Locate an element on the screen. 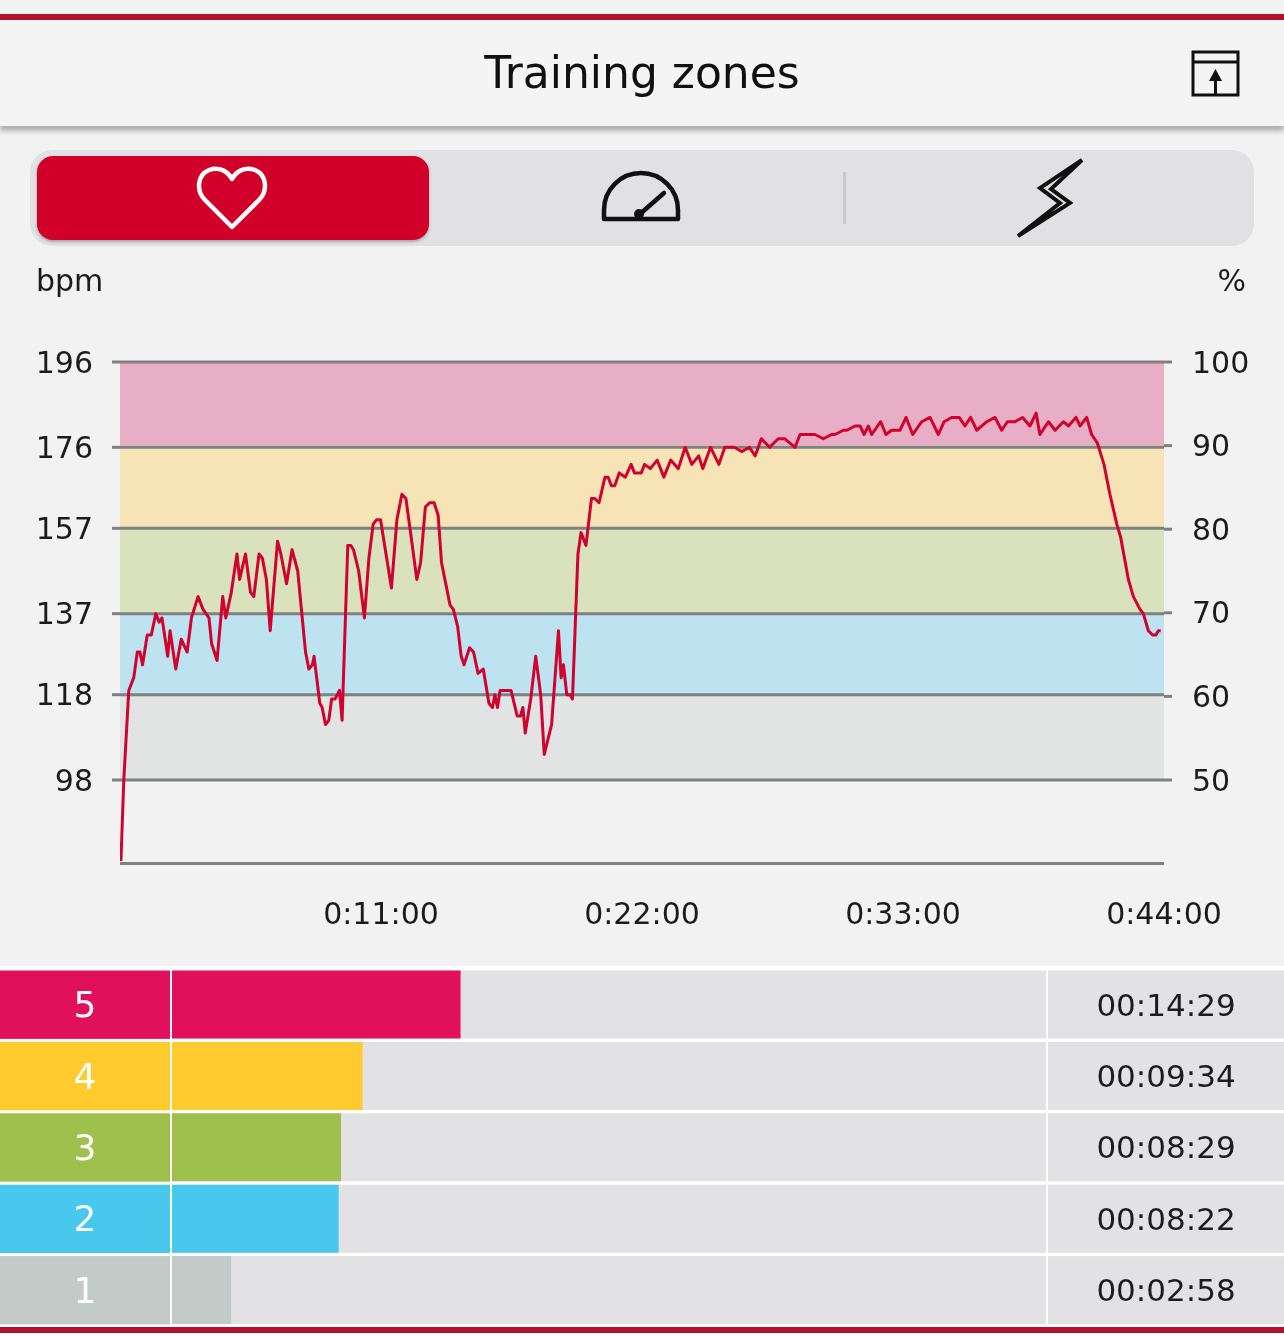  y-tick-label: 157 is located at coordinates (64, 528).